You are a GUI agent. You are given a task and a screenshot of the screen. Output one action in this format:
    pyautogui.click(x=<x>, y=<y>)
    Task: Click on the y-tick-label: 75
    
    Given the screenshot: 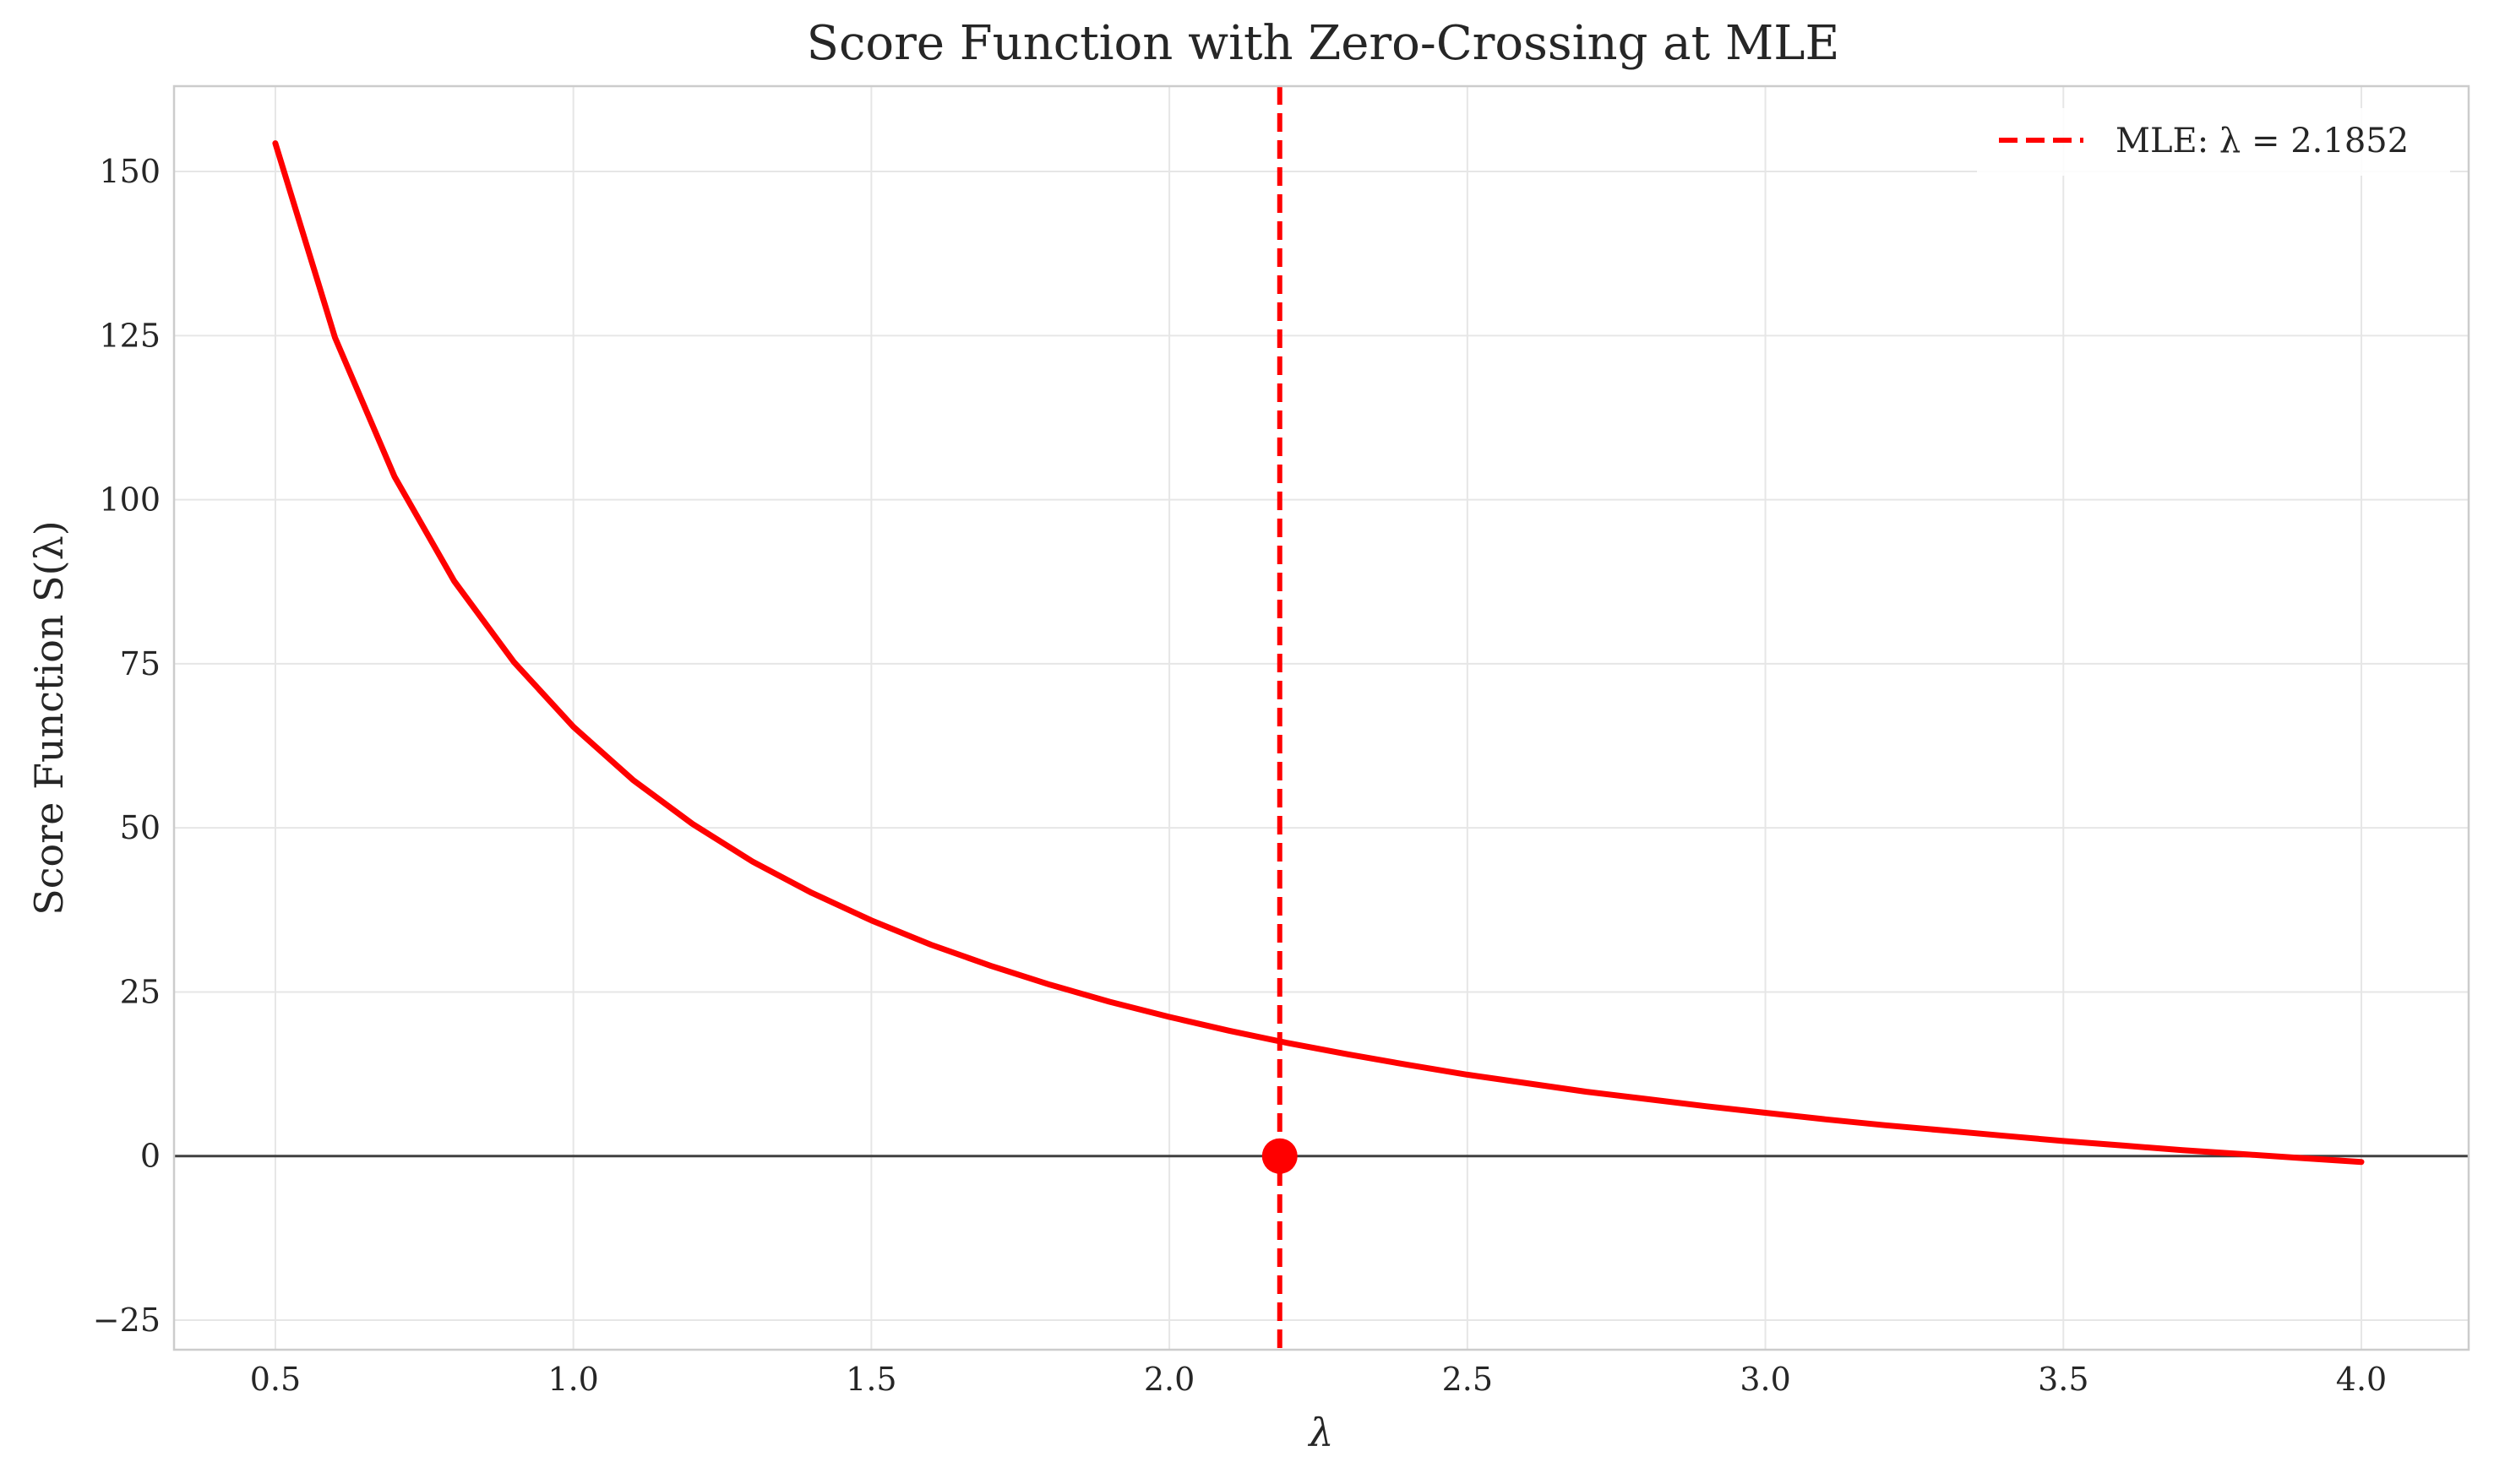 What is the action you would take?
    pyautogui.click(x=140, y=663)
    